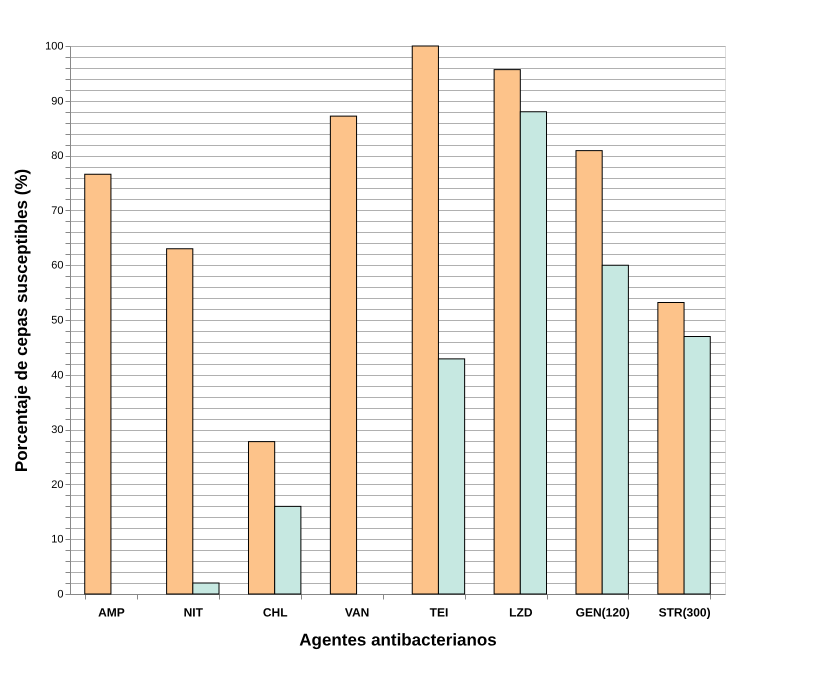 Image resolution: width=840 pixels, height=688 pixels. What do you see at coordinates (57, 156) in the screenshot?
I see `y-tick-label: 80` at bounding box center [57, 156].